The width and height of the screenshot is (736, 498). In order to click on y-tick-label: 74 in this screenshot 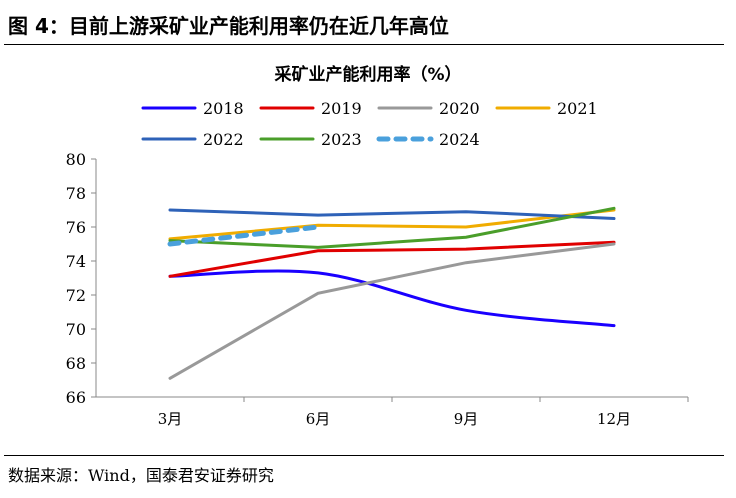, I will do `click(76, 261)`.